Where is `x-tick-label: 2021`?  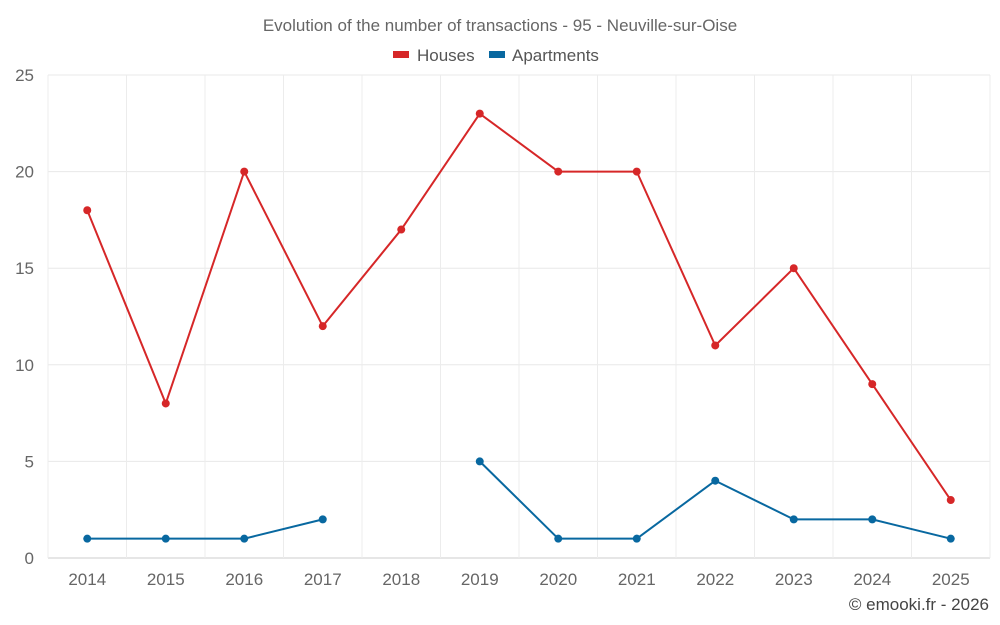 x-tick-label: 2021 is located at coordinates (637, 579).